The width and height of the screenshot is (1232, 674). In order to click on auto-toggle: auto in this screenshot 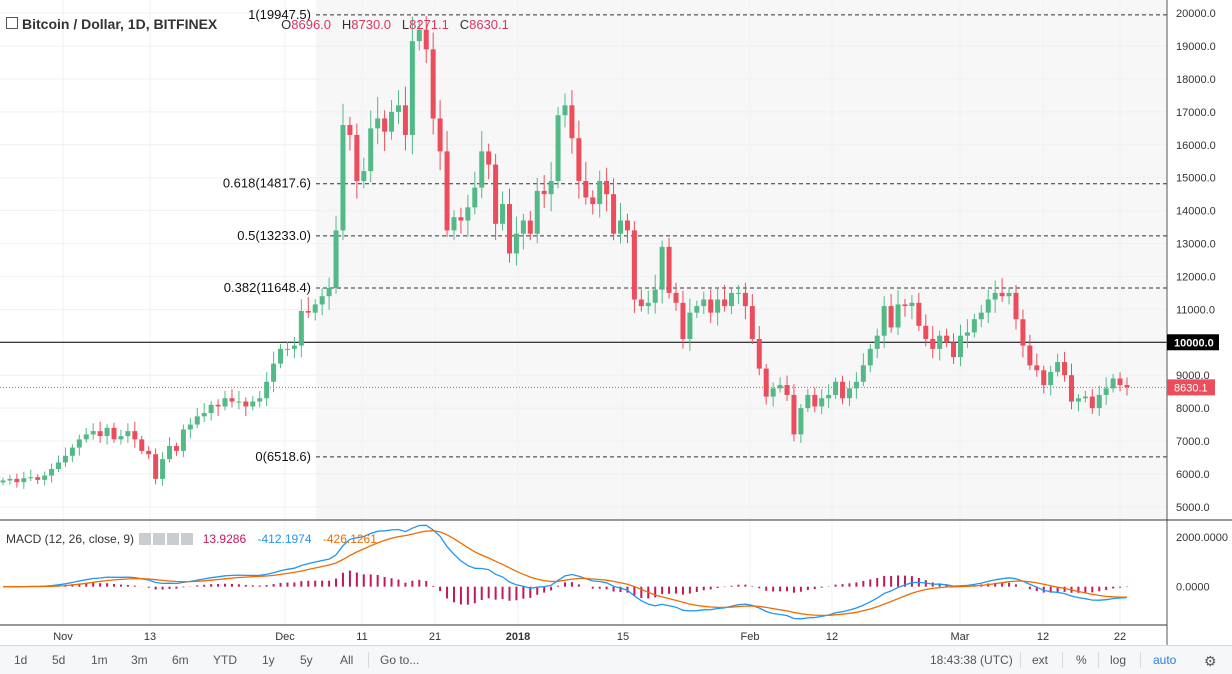, I will do `click(1165, 660)`.